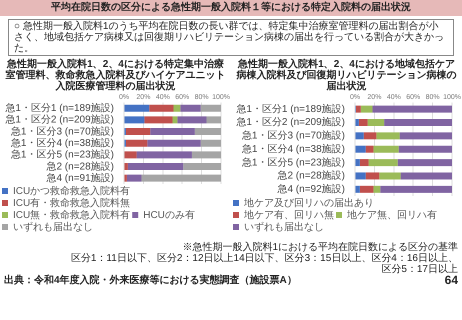 This screenshot has height=320, width=462. What do you see at coordinates (346, 75) in the screenshot?
I see `chart-title: 急性期一般入院料1、2、4における地域包括ケア病棟入院料及び回復期リハビリテーション病棟の届出状況` at bounding box center [346, 75].